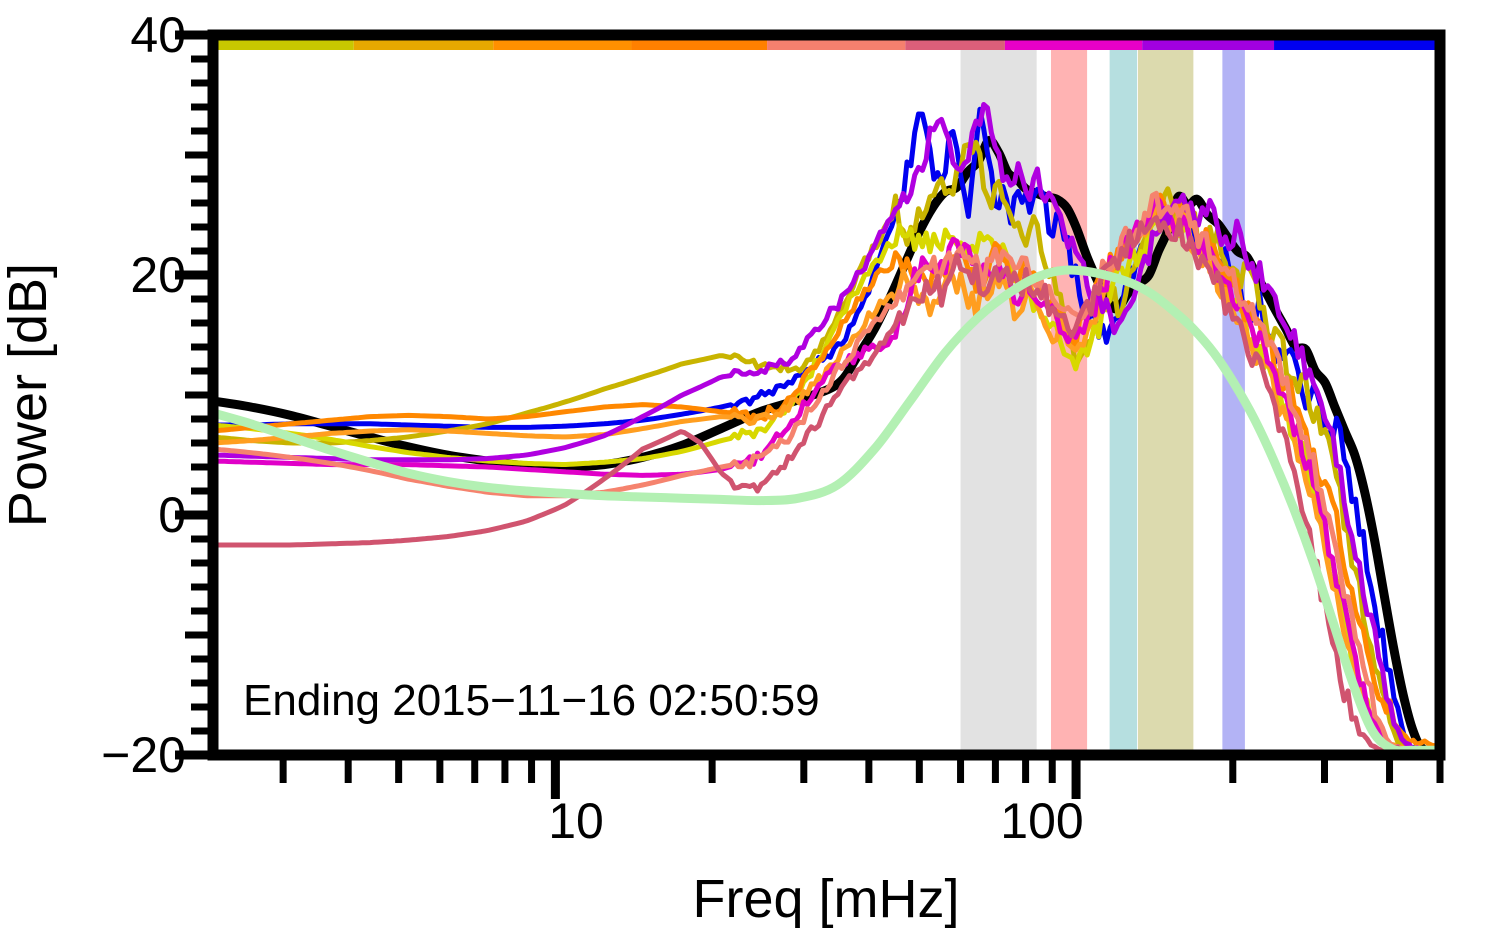  I want to click on band-teal, so click(1123, 399).